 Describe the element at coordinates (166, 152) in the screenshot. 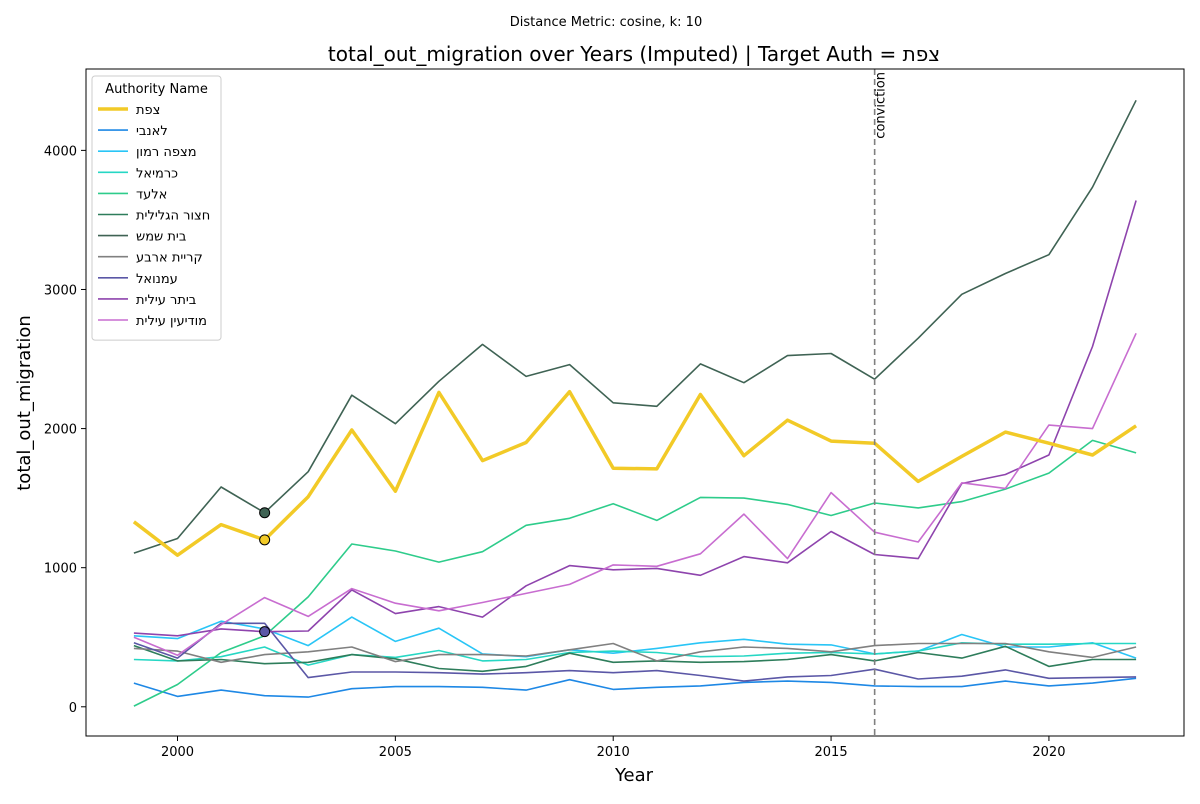

I see `legend-label: מצפה רמון` at that location.